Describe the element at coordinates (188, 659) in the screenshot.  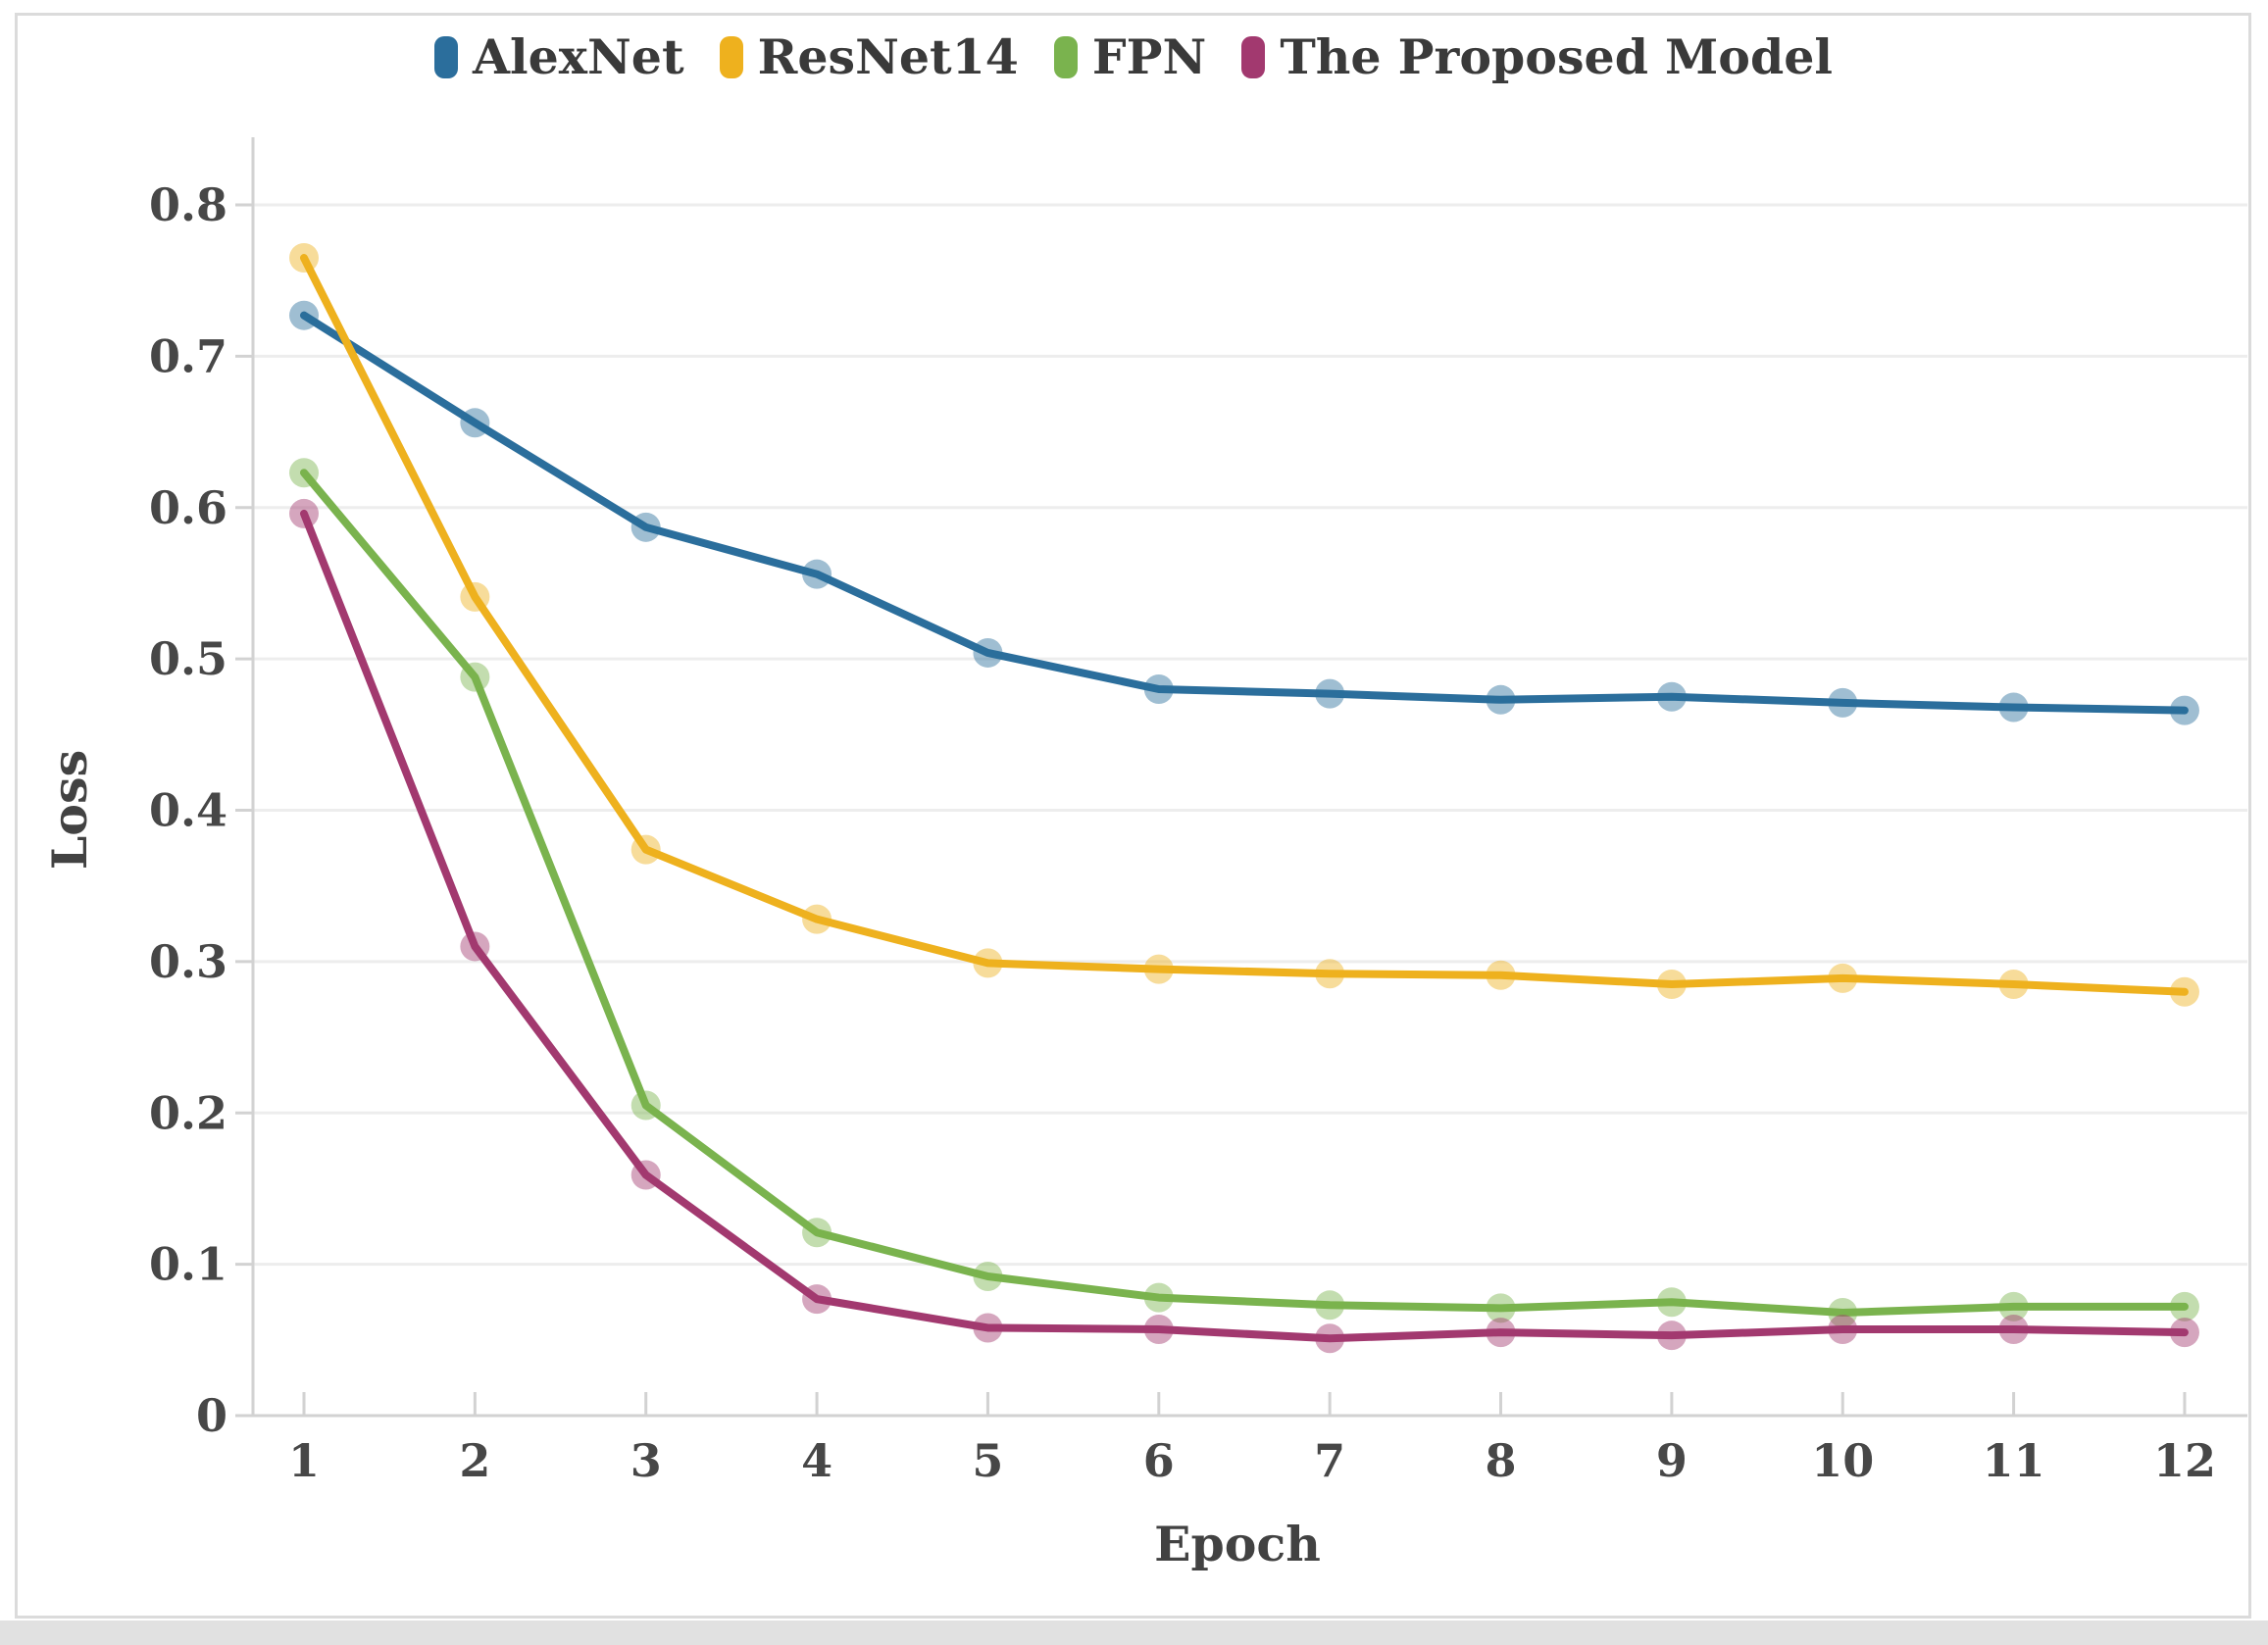
I see `y-tick-label: 0.5` at that location.